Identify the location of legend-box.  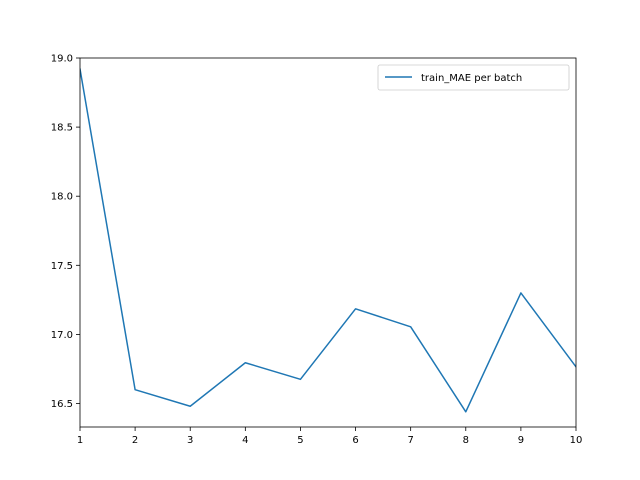
(473, 77).